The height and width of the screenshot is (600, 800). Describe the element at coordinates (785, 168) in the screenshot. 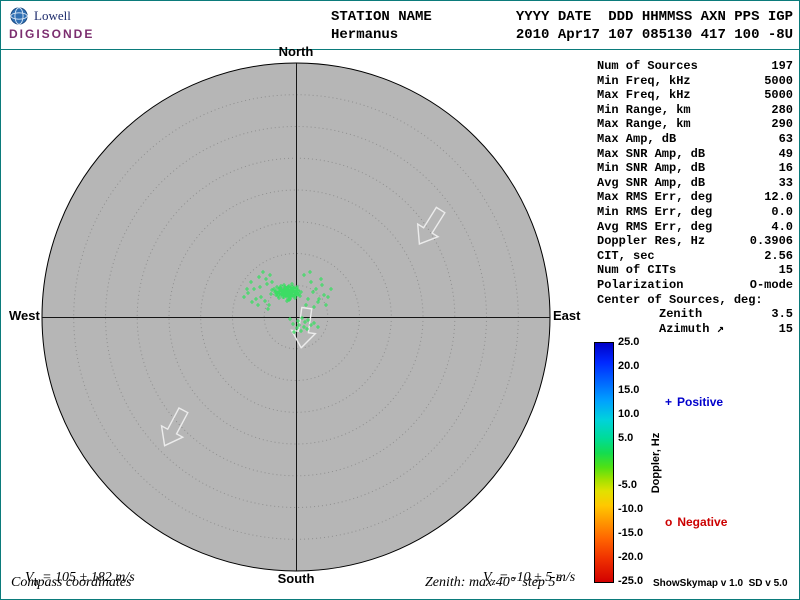

I see `stat-value: 16` at that location.